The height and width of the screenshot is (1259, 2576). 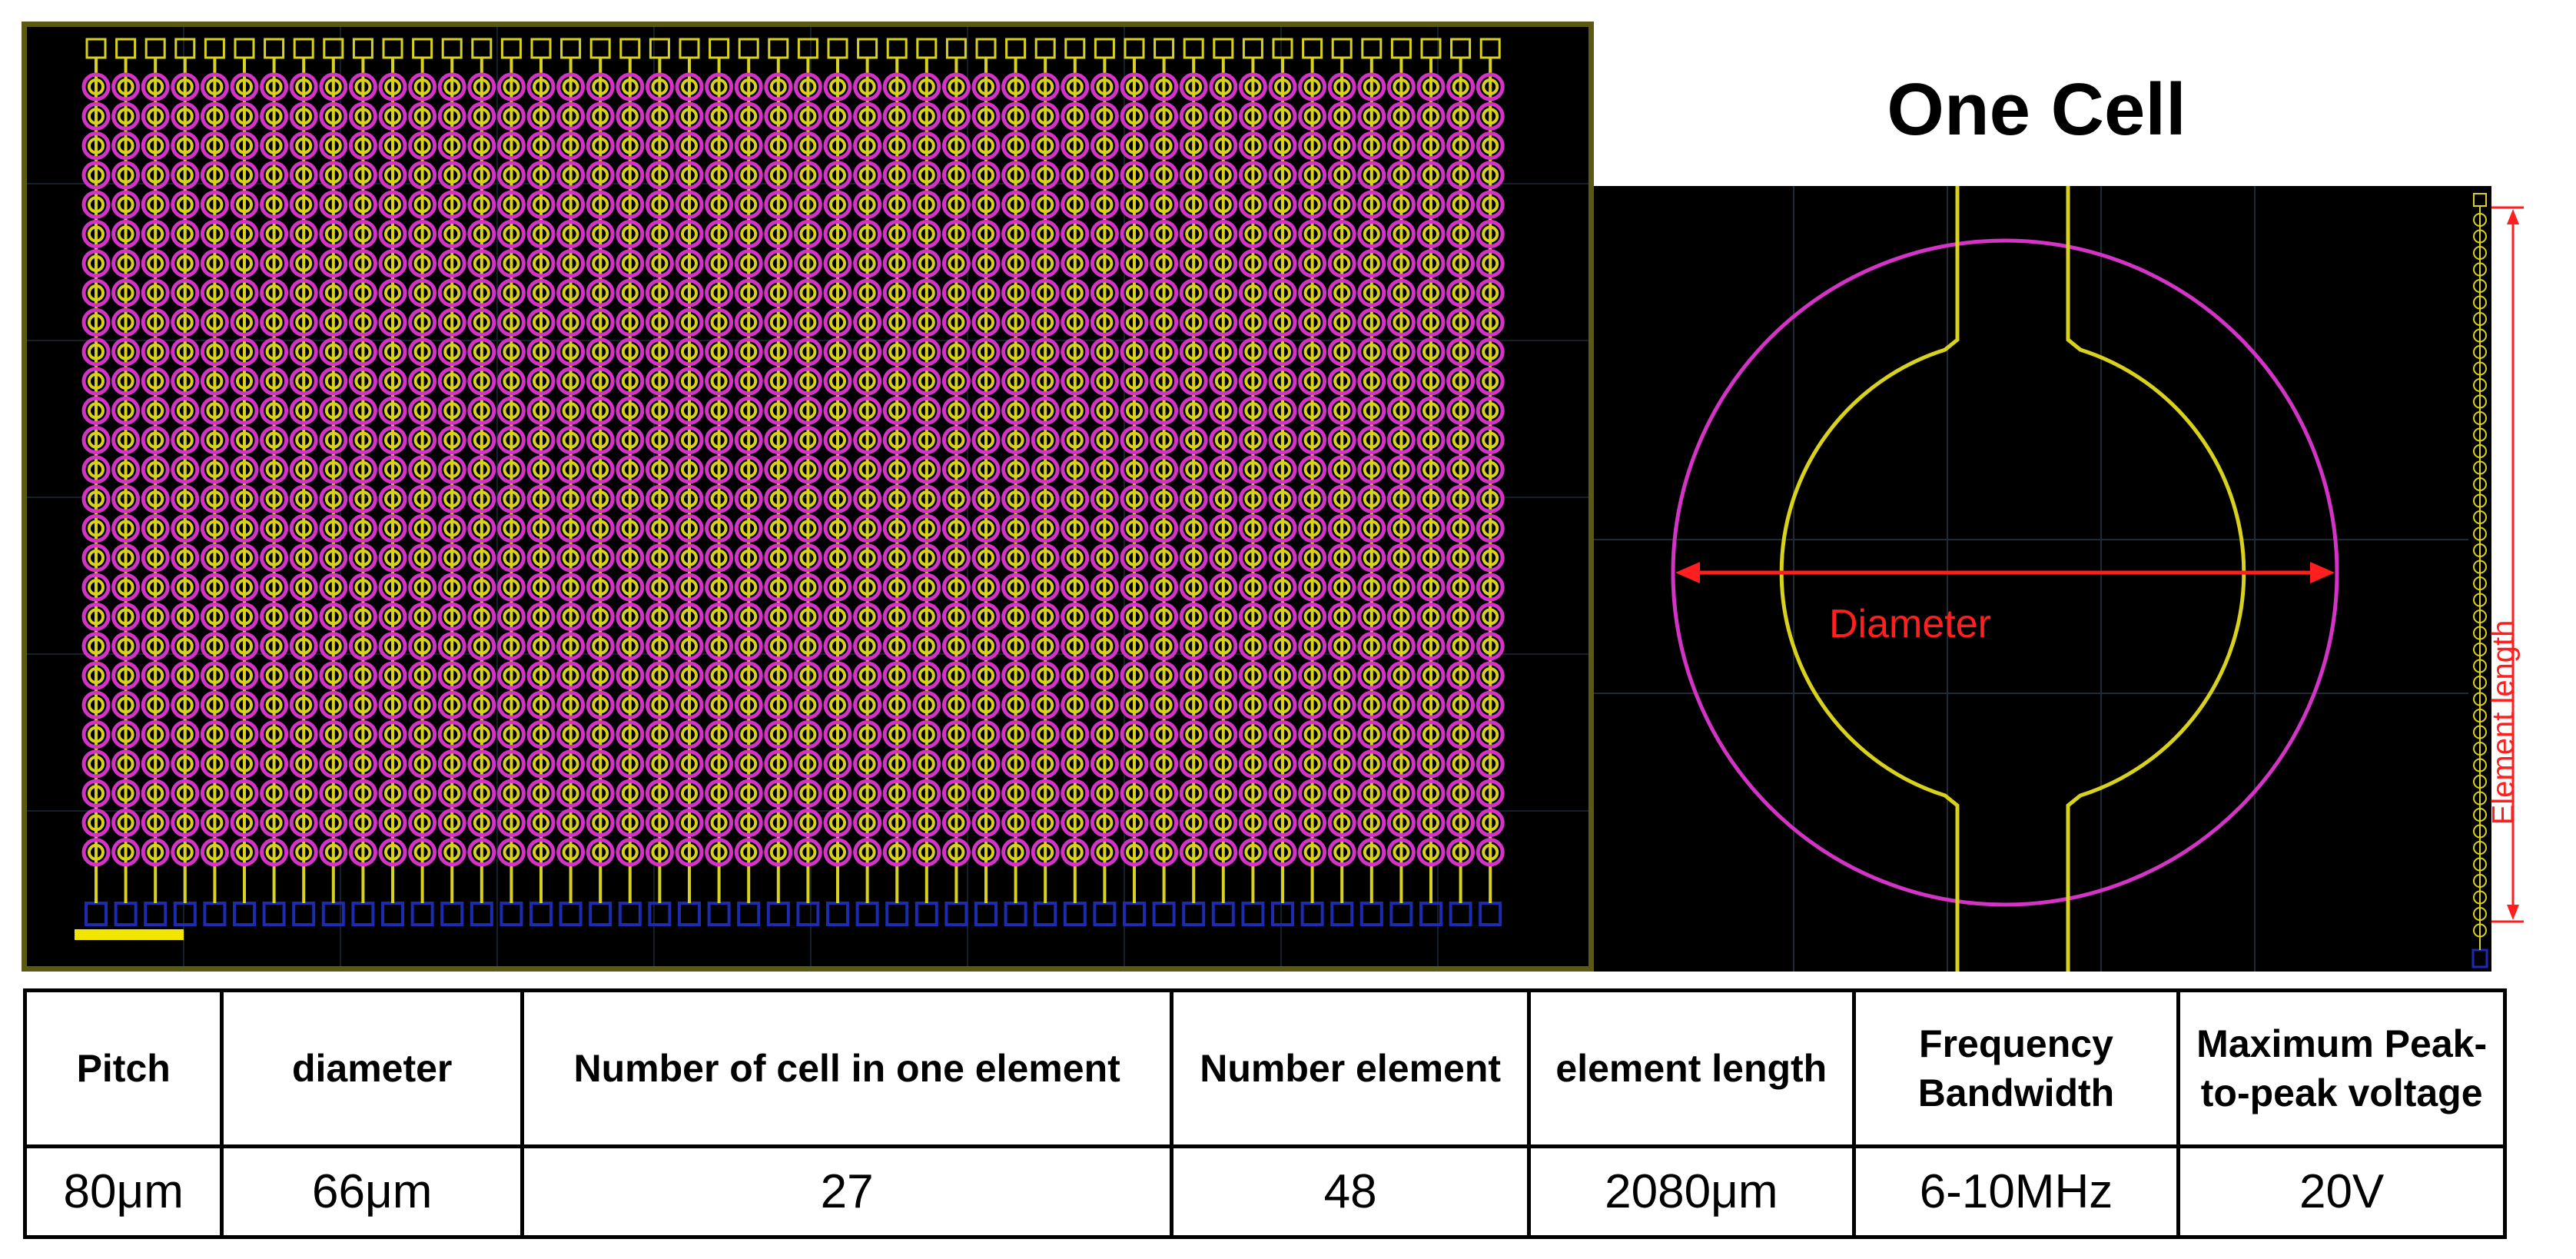 I want to click on header-diameter: diameter, so click(x=372, y=1068).